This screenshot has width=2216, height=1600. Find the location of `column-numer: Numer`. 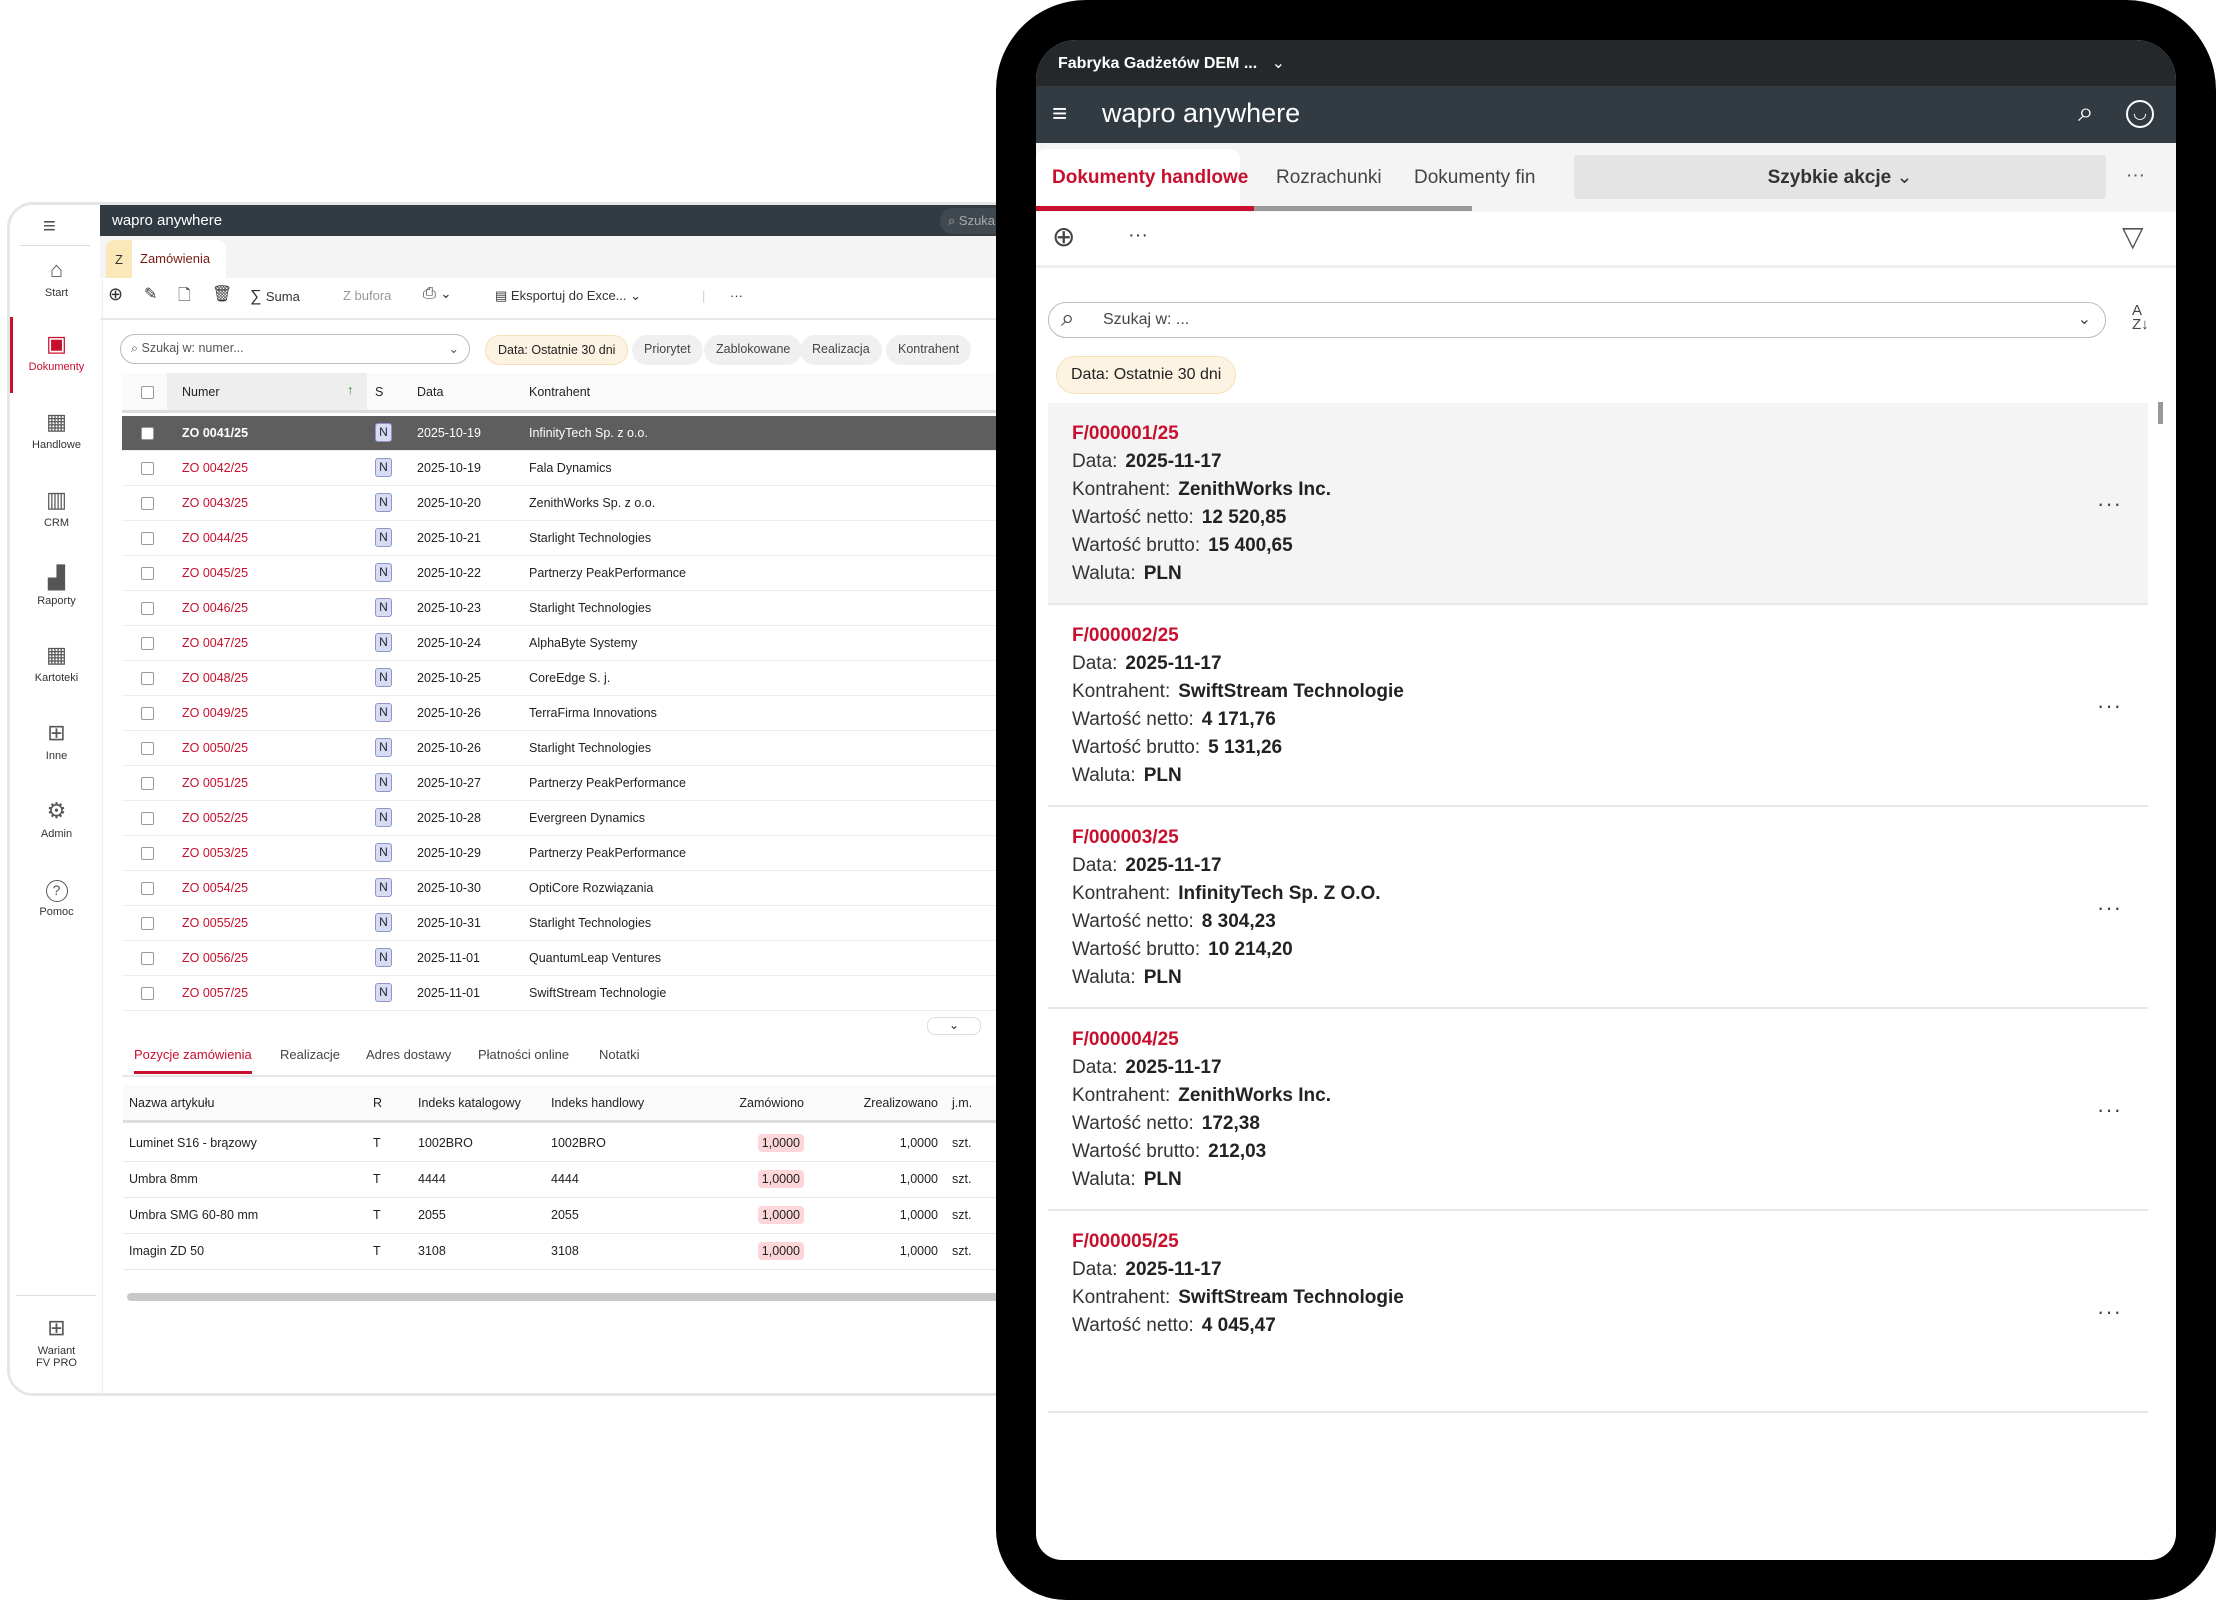

column-numer: Numer is located at coordinates (201, 392).